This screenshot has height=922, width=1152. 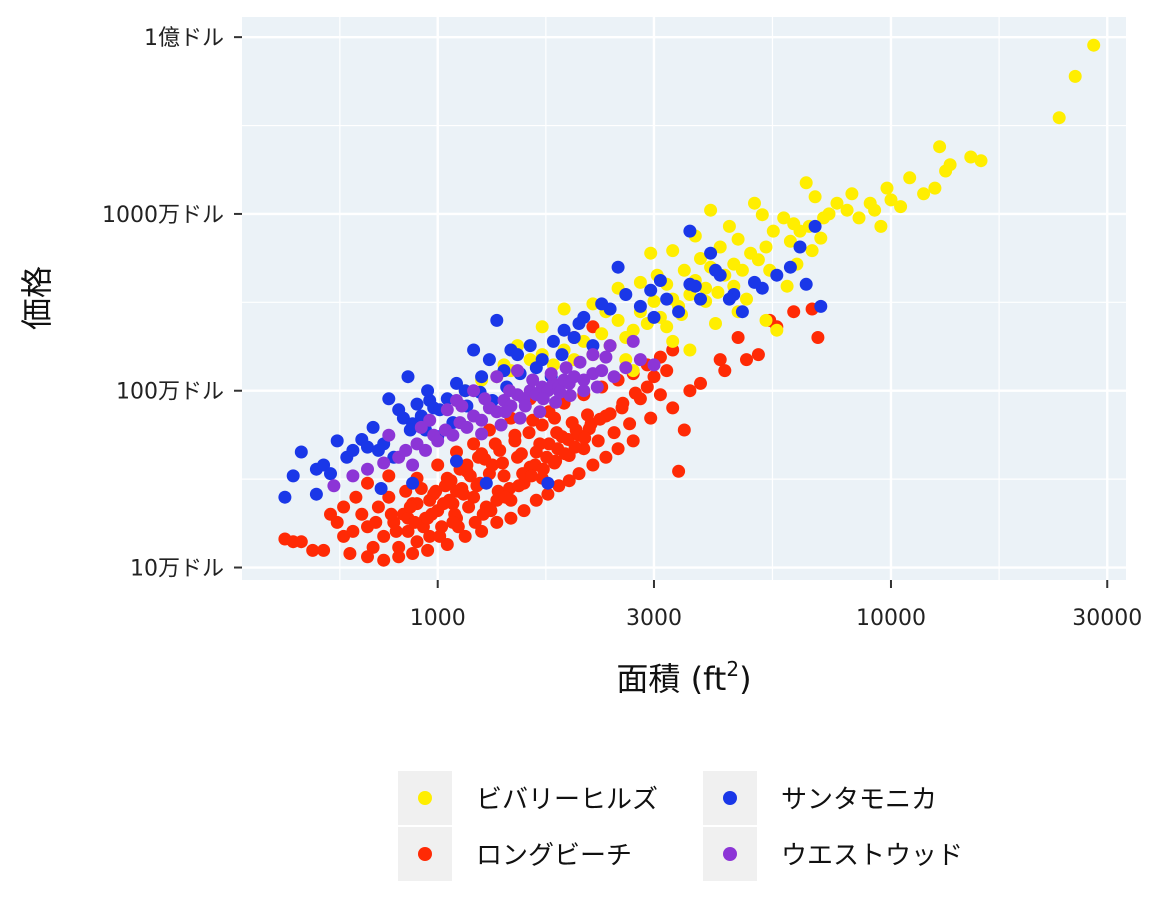 I want to click on x-tick-label-1: 3000, so click(x=654, y=618).